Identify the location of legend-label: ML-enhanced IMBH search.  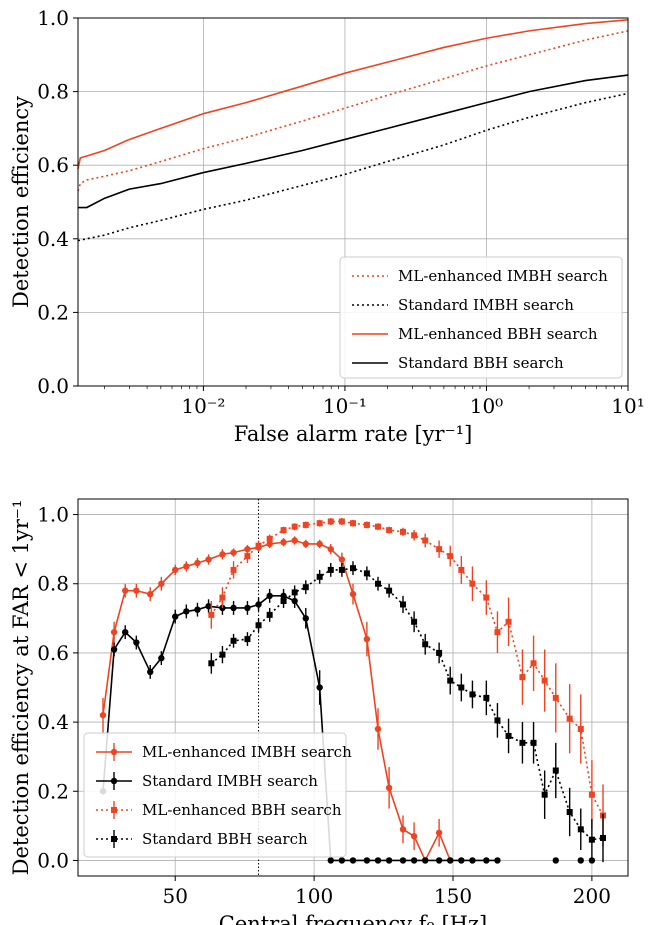
(247, 752).